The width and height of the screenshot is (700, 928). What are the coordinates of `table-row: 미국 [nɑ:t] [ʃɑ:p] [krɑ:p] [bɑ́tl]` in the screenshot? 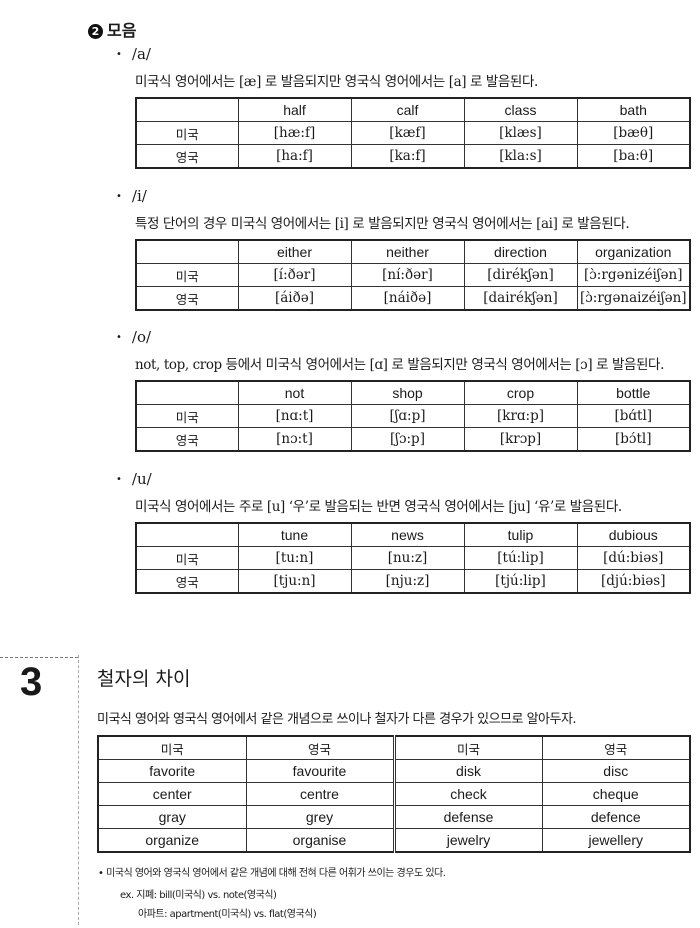 It's located at (413, 416).